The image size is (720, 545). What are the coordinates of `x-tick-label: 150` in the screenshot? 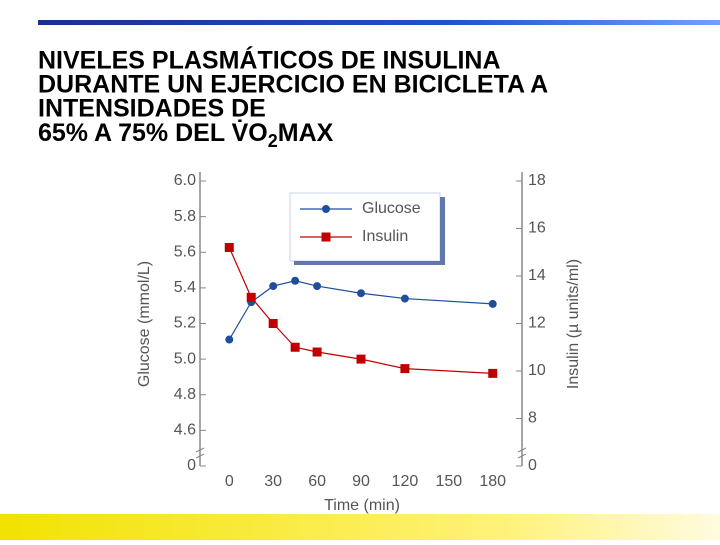 It's located at (448, 481).